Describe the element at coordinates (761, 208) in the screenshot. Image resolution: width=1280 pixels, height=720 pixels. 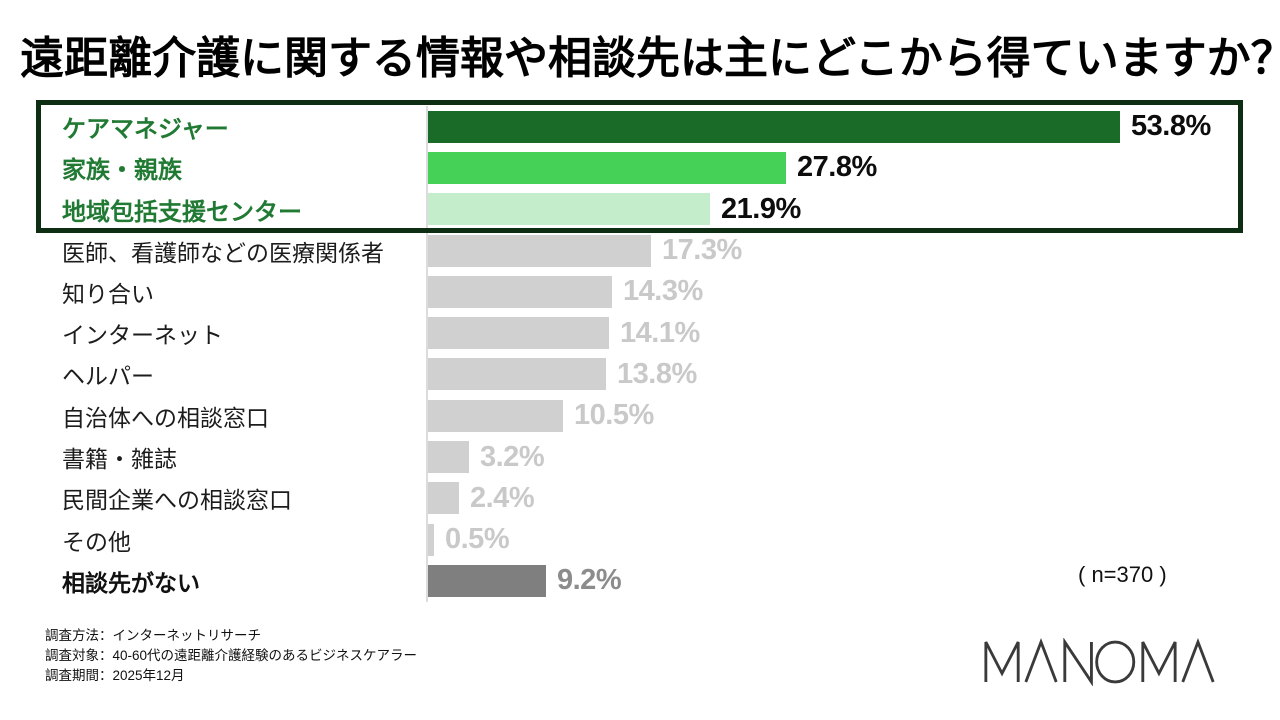
I see `bar-value: 21.9%` at that location.